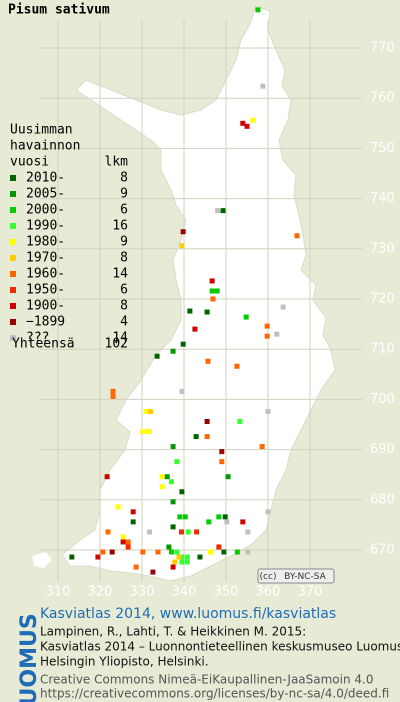 This screenshot has width=400, height=702. What do you see at coordinates (124, 662) in the screenshot?
I see `citation-line: Helsingin Yliopisto, Helsinki.` at bounding box center [124, 662].